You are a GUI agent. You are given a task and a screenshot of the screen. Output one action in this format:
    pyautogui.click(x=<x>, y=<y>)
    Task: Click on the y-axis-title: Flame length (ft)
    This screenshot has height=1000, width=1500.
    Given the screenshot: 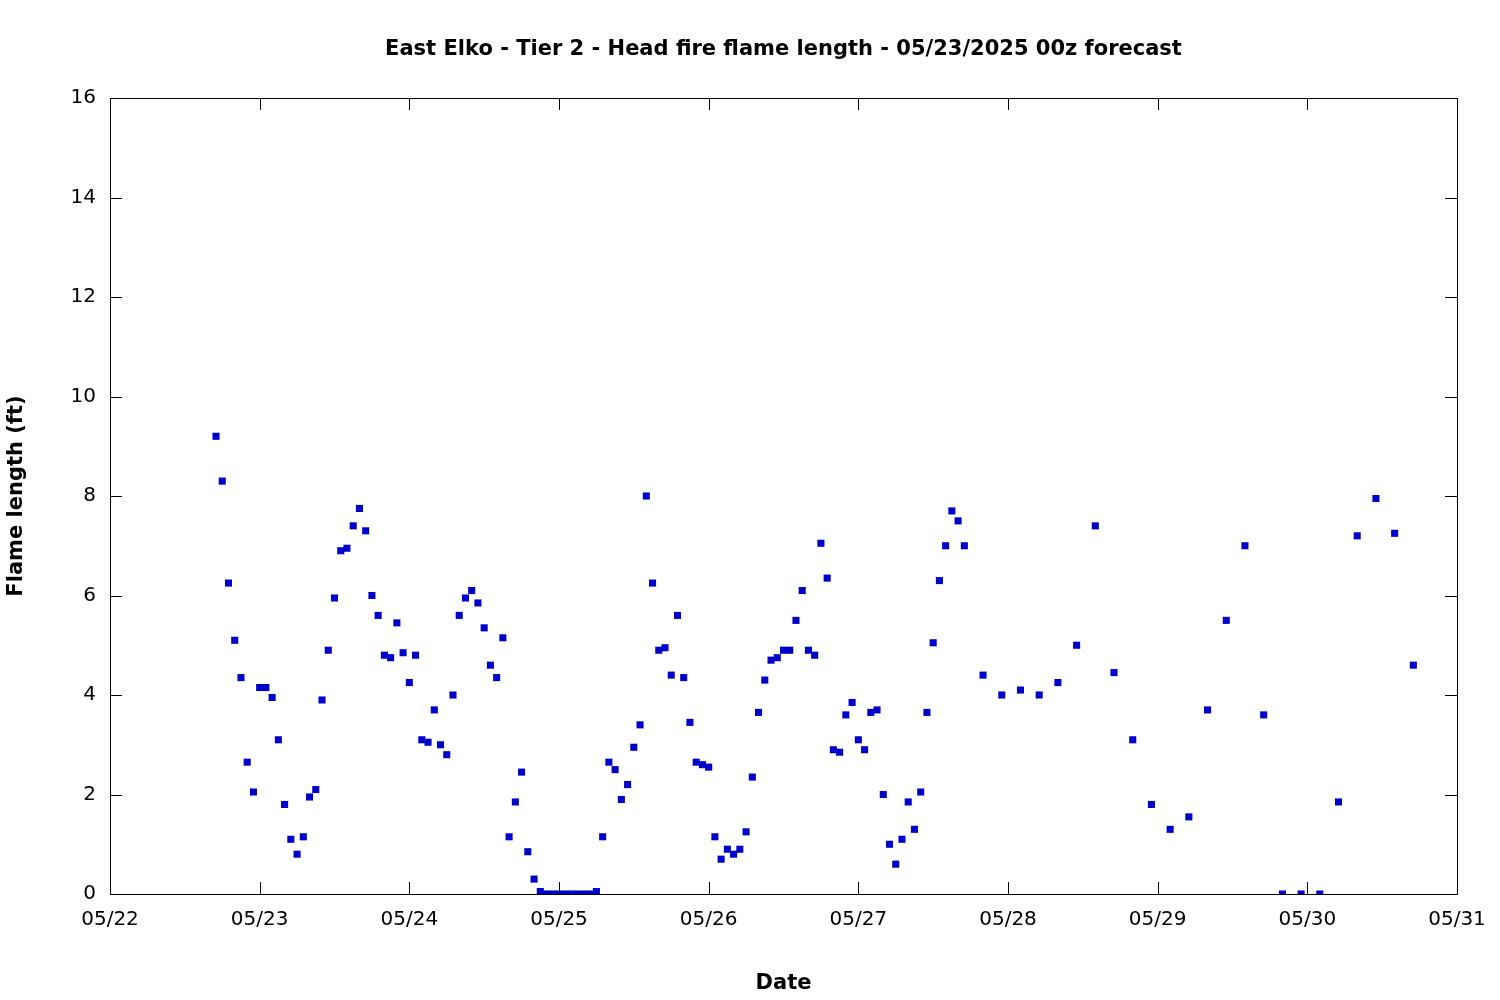 What is the action you would take?
    pyautogui.click(x=15, y=496)
    